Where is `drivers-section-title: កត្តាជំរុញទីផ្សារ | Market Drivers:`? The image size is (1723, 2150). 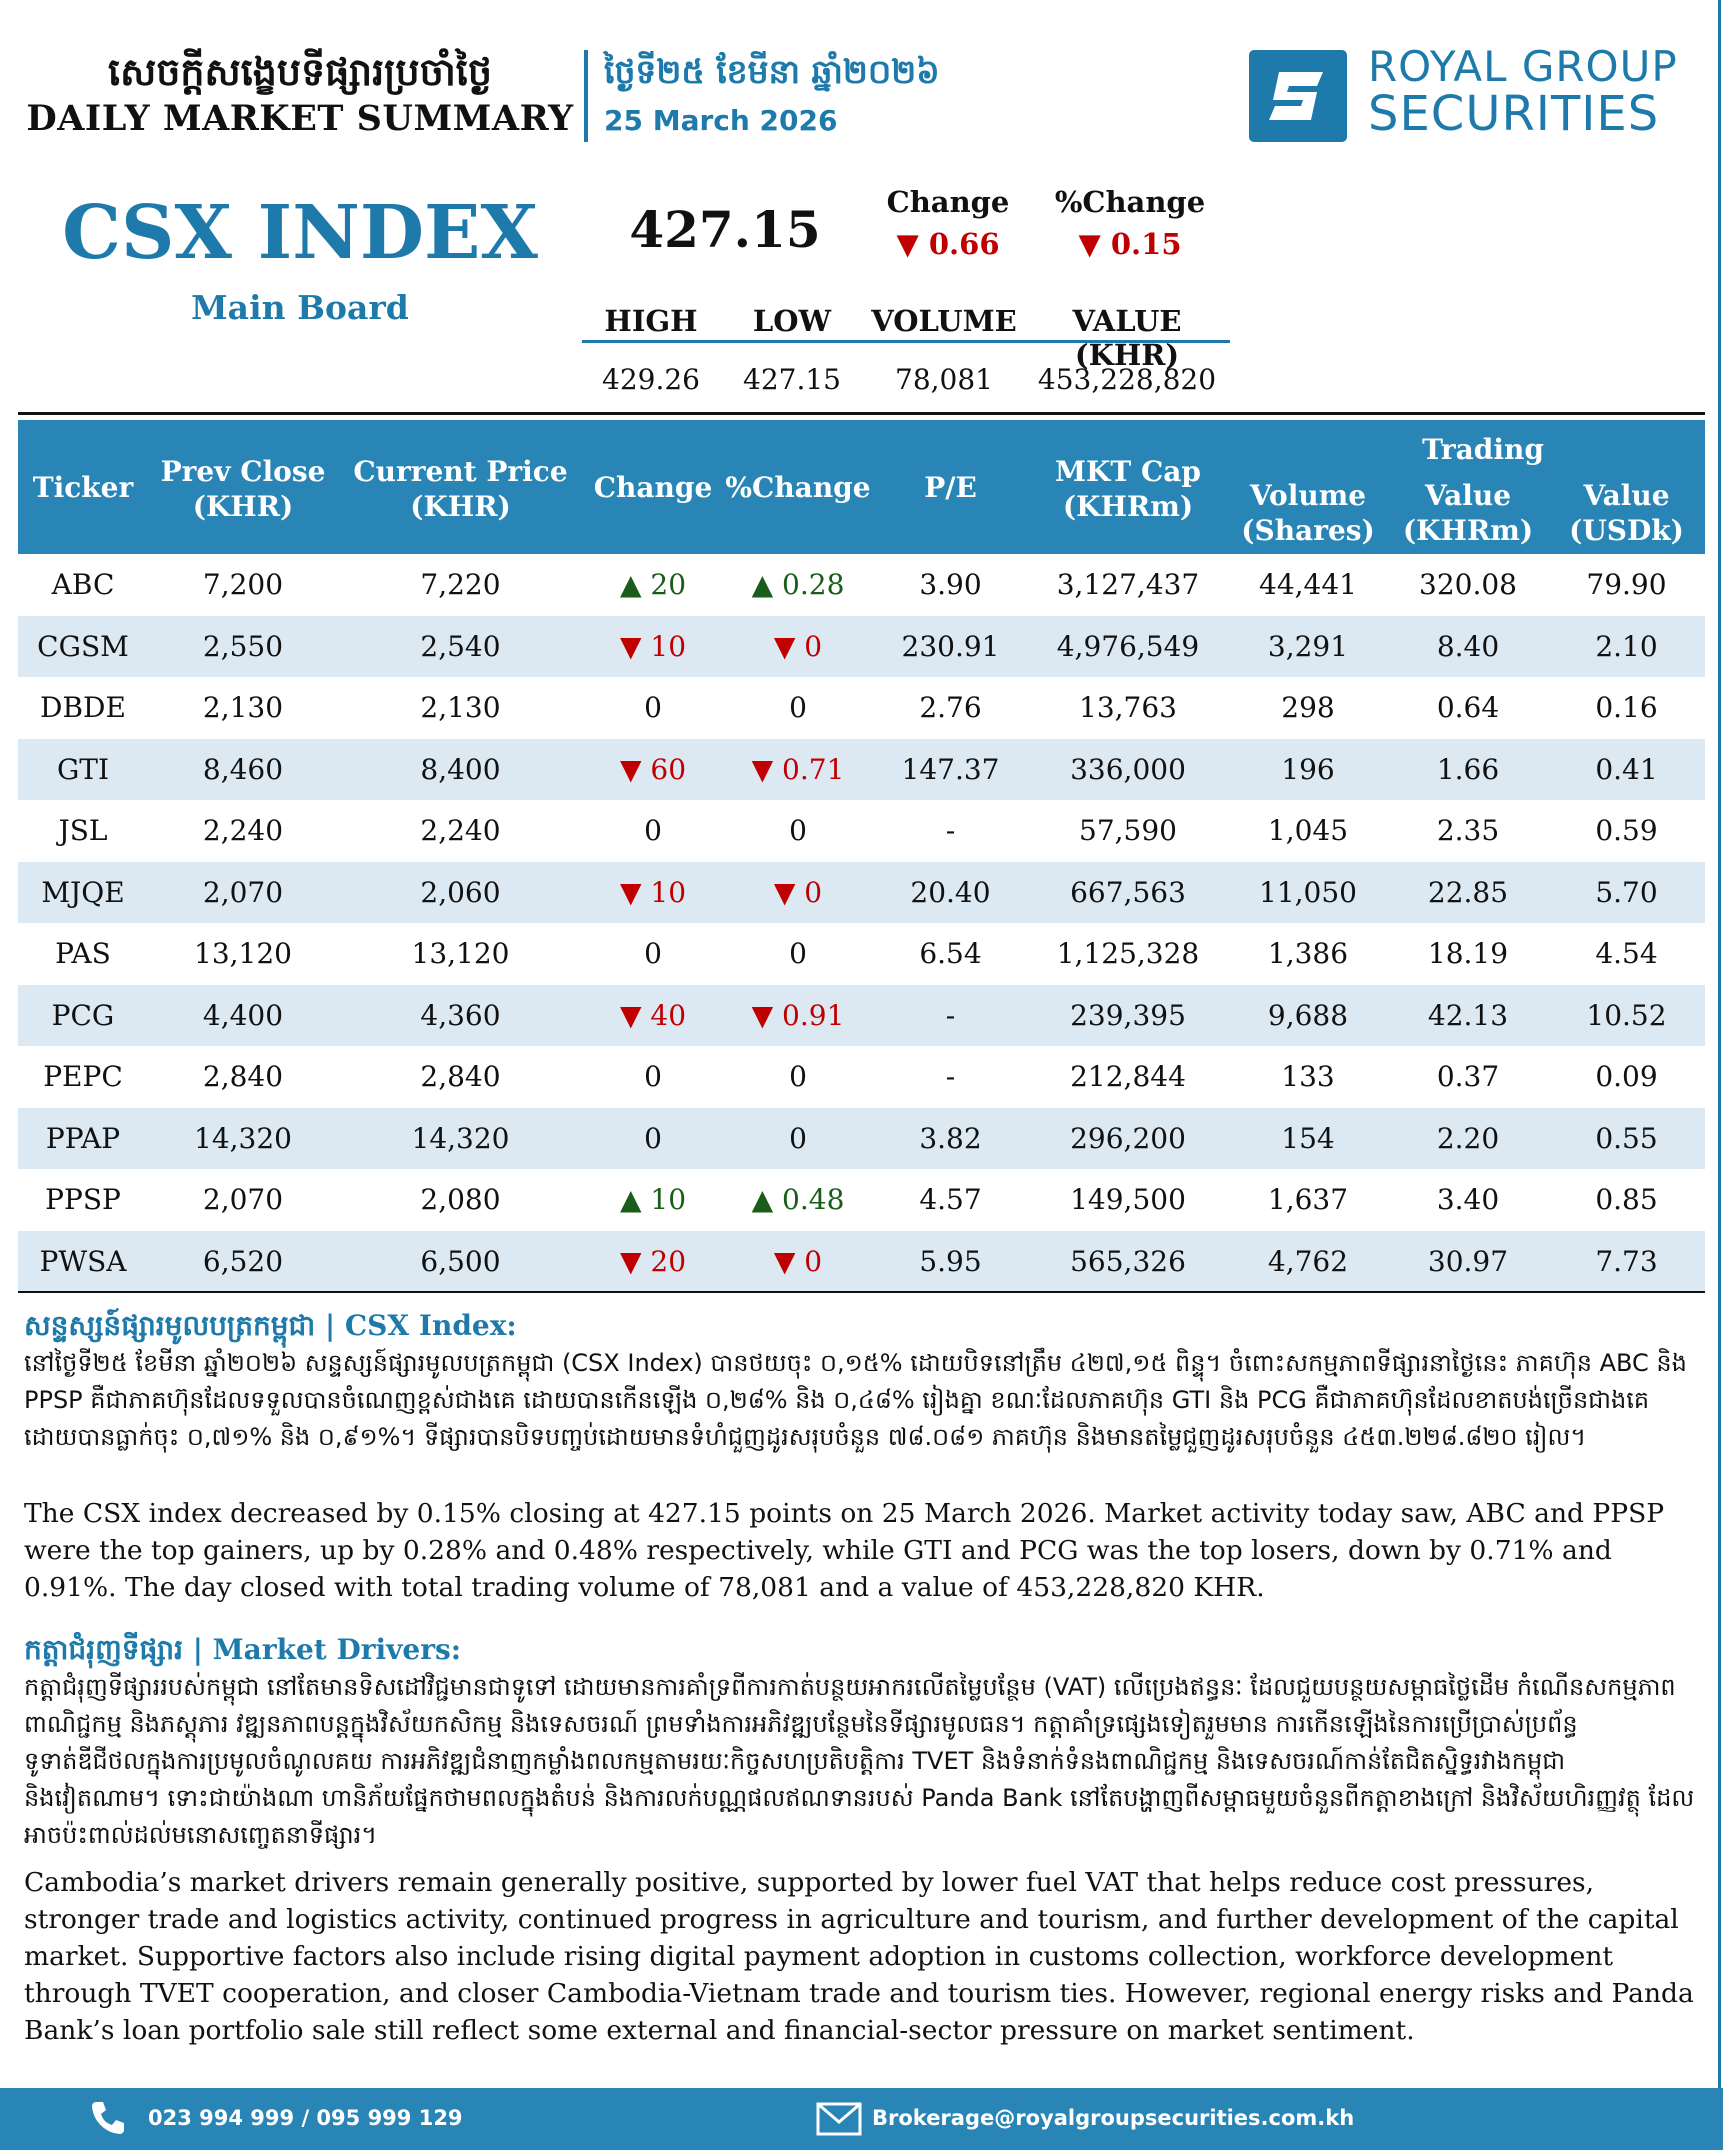
drivers-section-title: កត្តាជំរុញទីផ្សារ | Market Drivers: is located at coordinates (243, 1649).